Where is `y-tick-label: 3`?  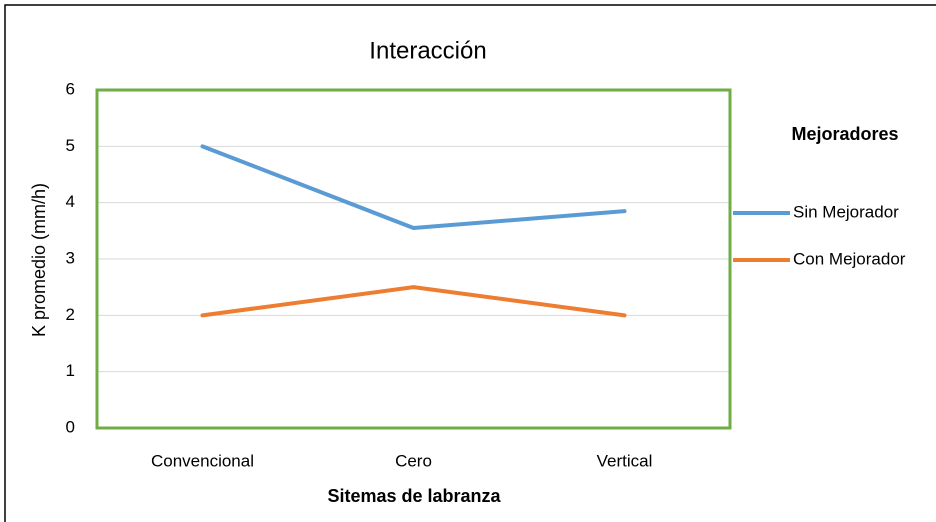
y-tick-label: 3 is located at coordinates (70, 257).